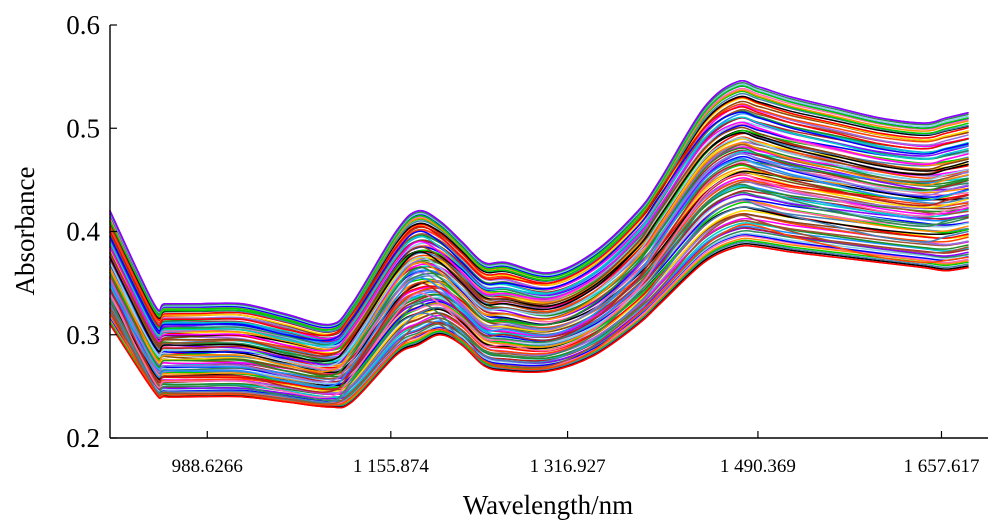 This screenshot has width=1000, height=529. I want to click on y-tick-label: 0.2, so click(83, 438).